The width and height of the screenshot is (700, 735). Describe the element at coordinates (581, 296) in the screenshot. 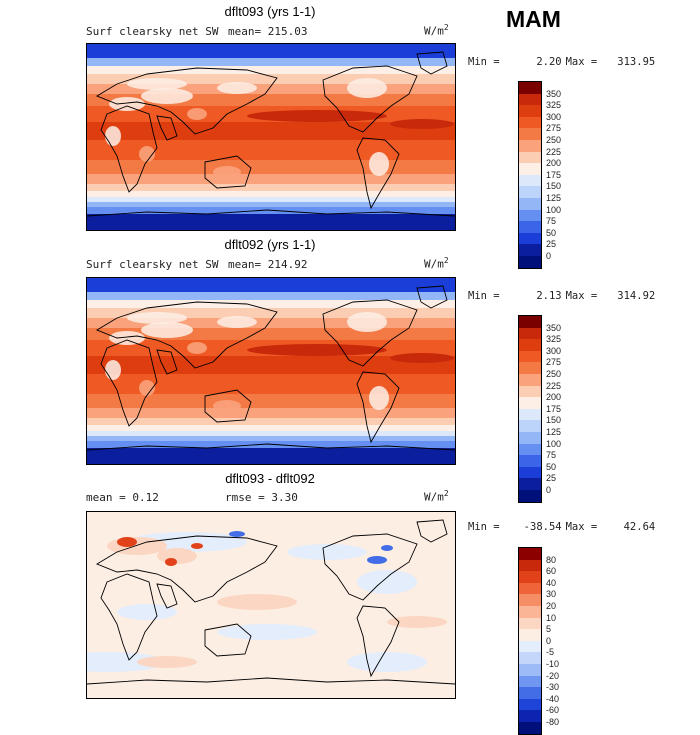

I see `max-label: Max =` at that location.